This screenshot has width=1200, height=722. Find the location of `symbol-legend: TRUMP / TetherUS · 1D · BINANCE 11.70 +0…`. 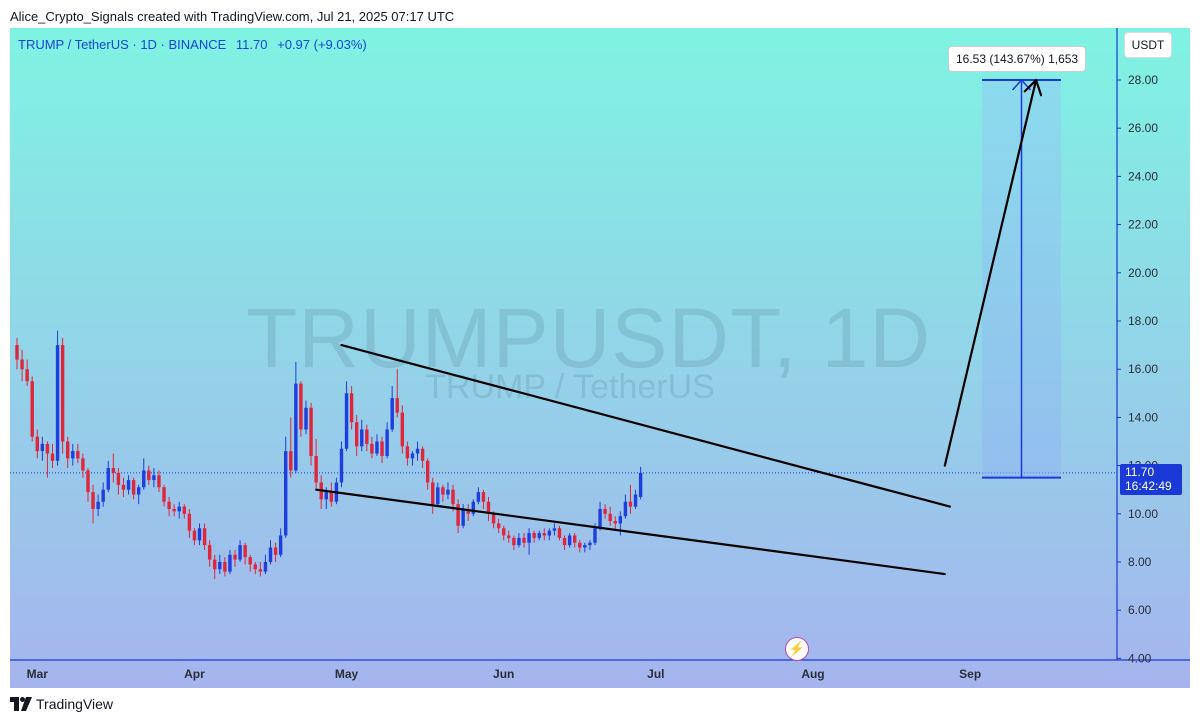

symbol-legend: TRUMP / TetherUS · 1D · BINANCE 11.70 +0… is located at coordinates (195, 44).